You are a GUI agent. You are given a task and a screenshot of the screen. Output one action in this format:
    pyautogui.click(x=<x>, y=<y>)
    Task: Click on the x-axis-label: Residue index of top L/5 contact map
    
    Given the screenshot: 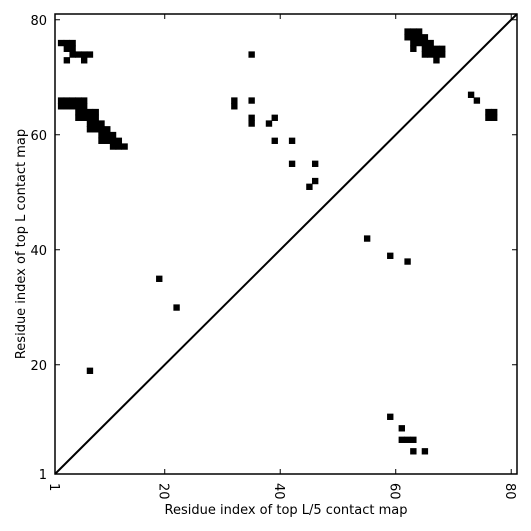 What is the action you would take?
    pyautogui.click(x=286, y=510)
    